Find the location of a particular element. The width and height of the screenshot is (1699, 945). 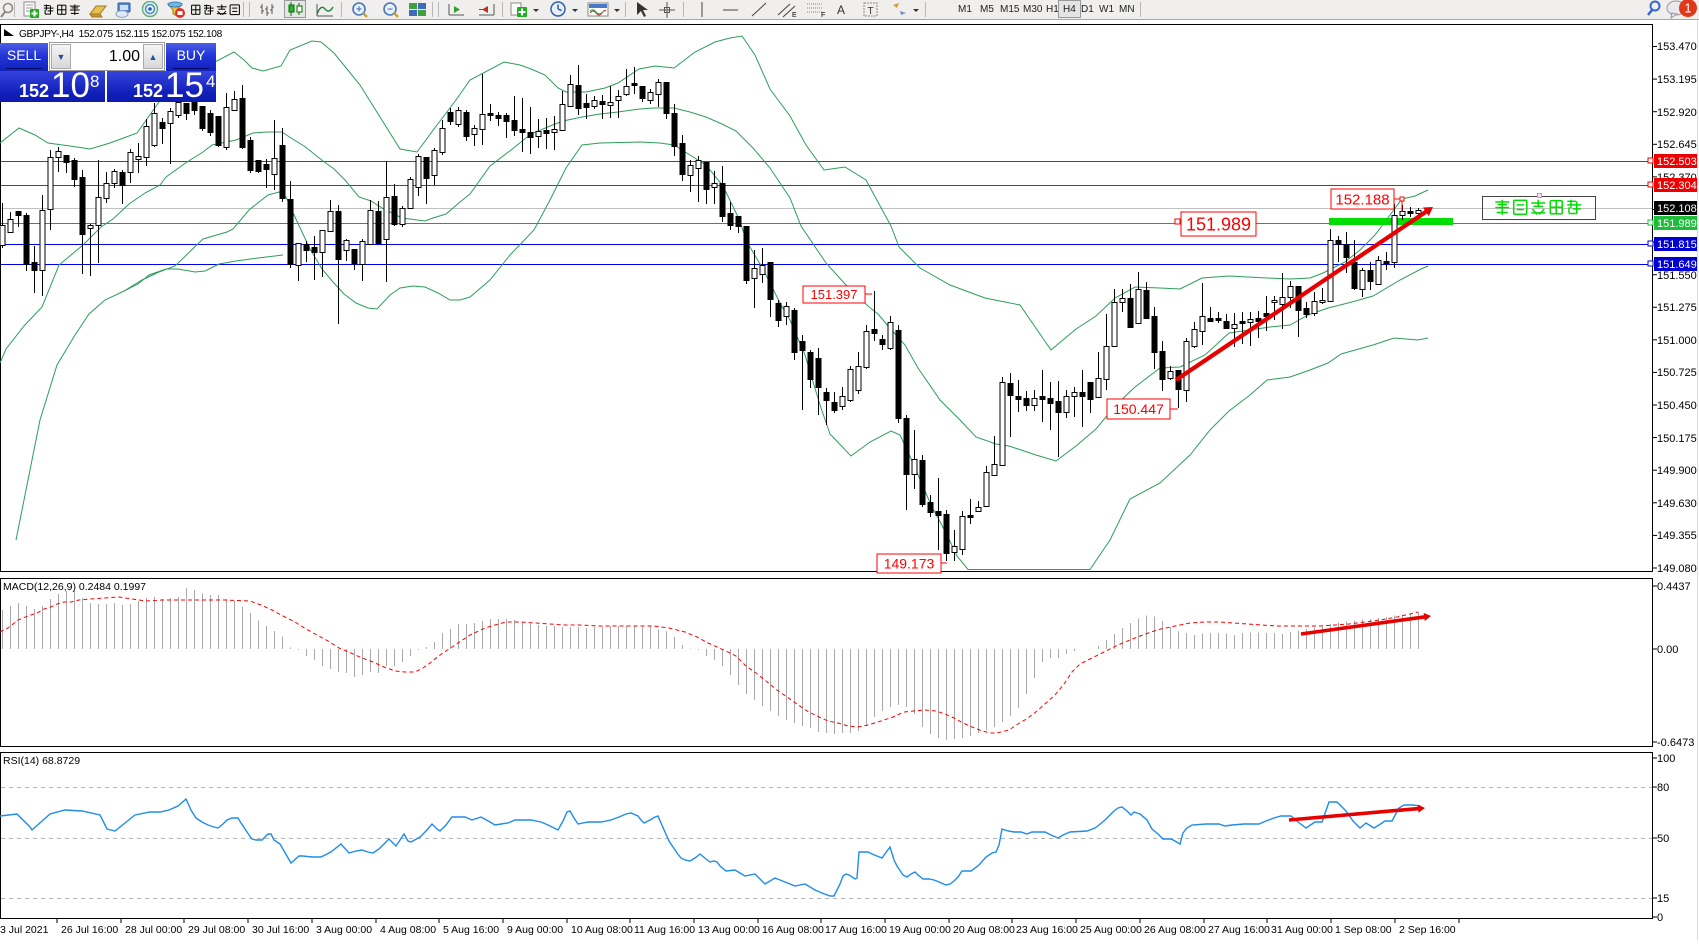

svg-text: 150.447 is located at coordinates (1138, 409).